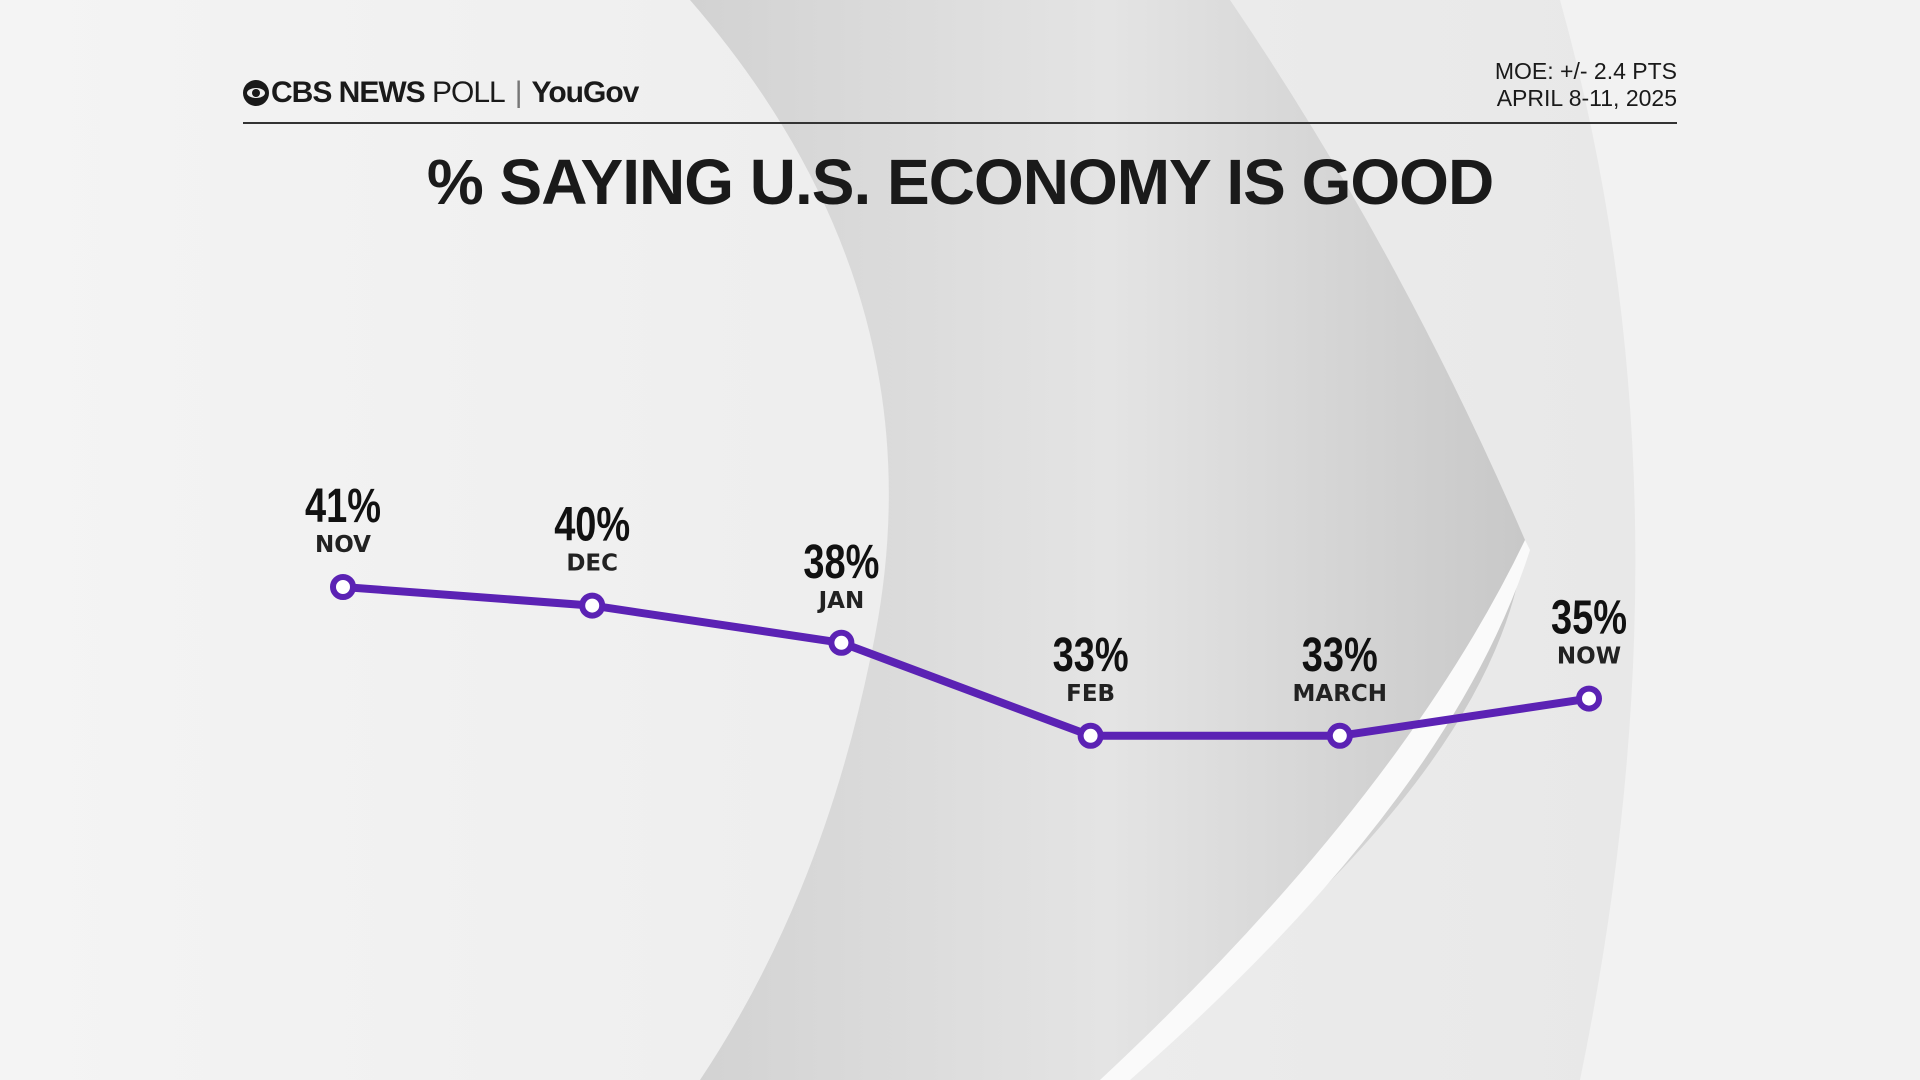 This screenshot has width=1920, height=1080. I want to click on cbs-news-poll-logo: CBS NEWS POLL | YouGov, so click(441, 93).